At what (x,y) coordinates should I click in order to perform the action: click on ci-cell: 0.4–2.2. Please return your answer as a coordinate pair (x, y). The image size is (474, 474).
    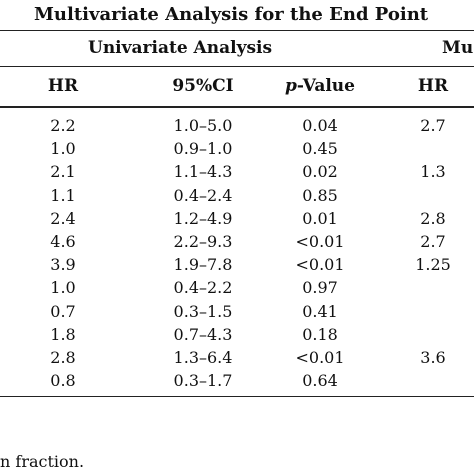
    Looking at the image, I should click on (203, 288).